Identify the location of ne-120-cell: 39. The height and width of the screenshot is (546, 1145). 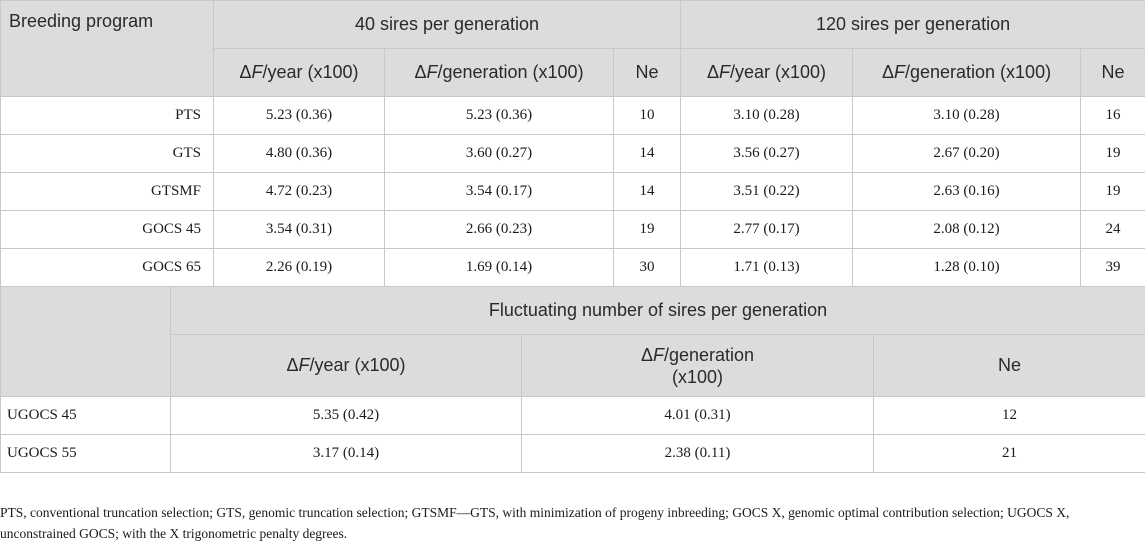
(1112, 267).